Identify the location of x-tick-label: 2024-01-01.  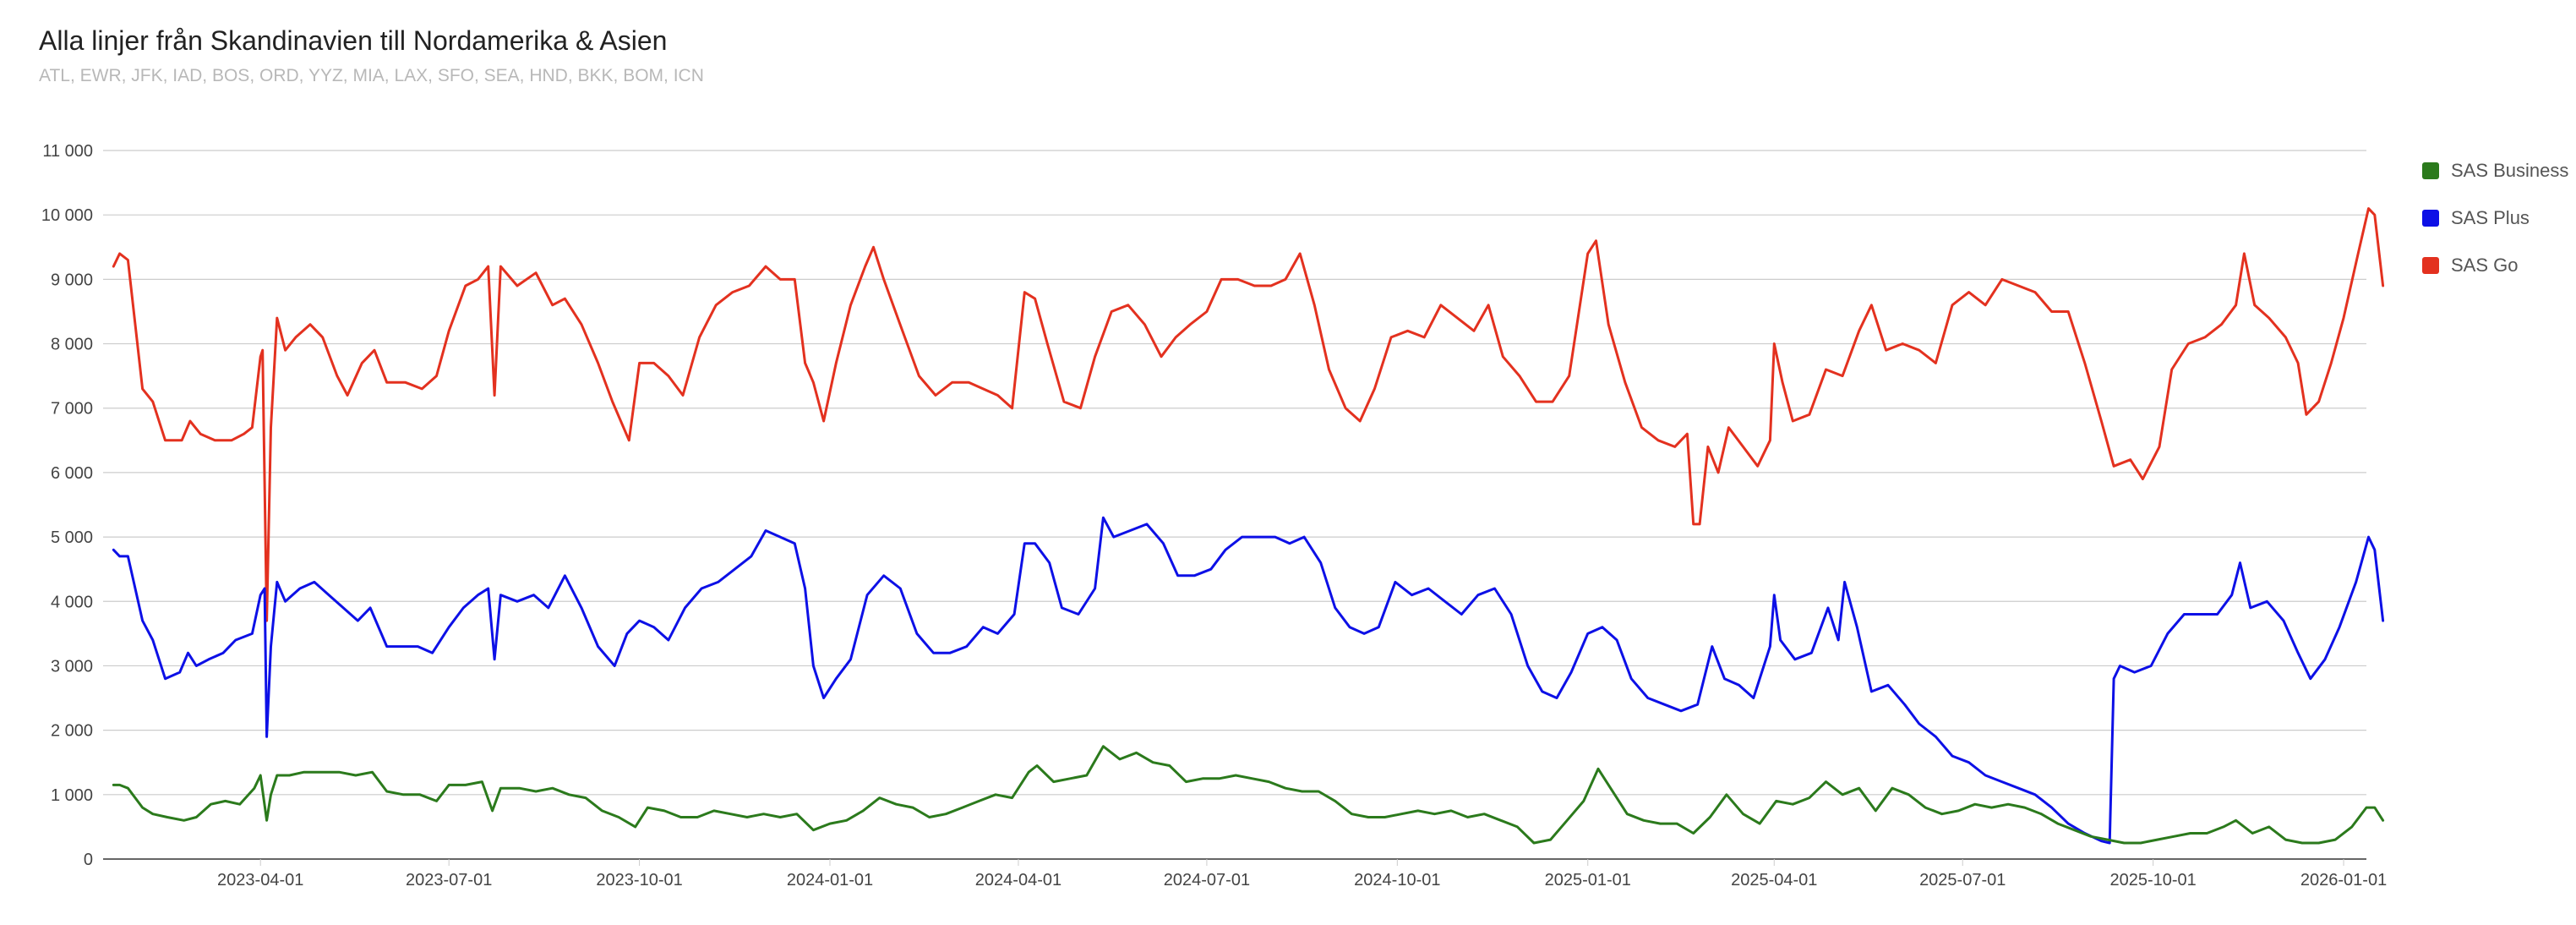
(830, 880).